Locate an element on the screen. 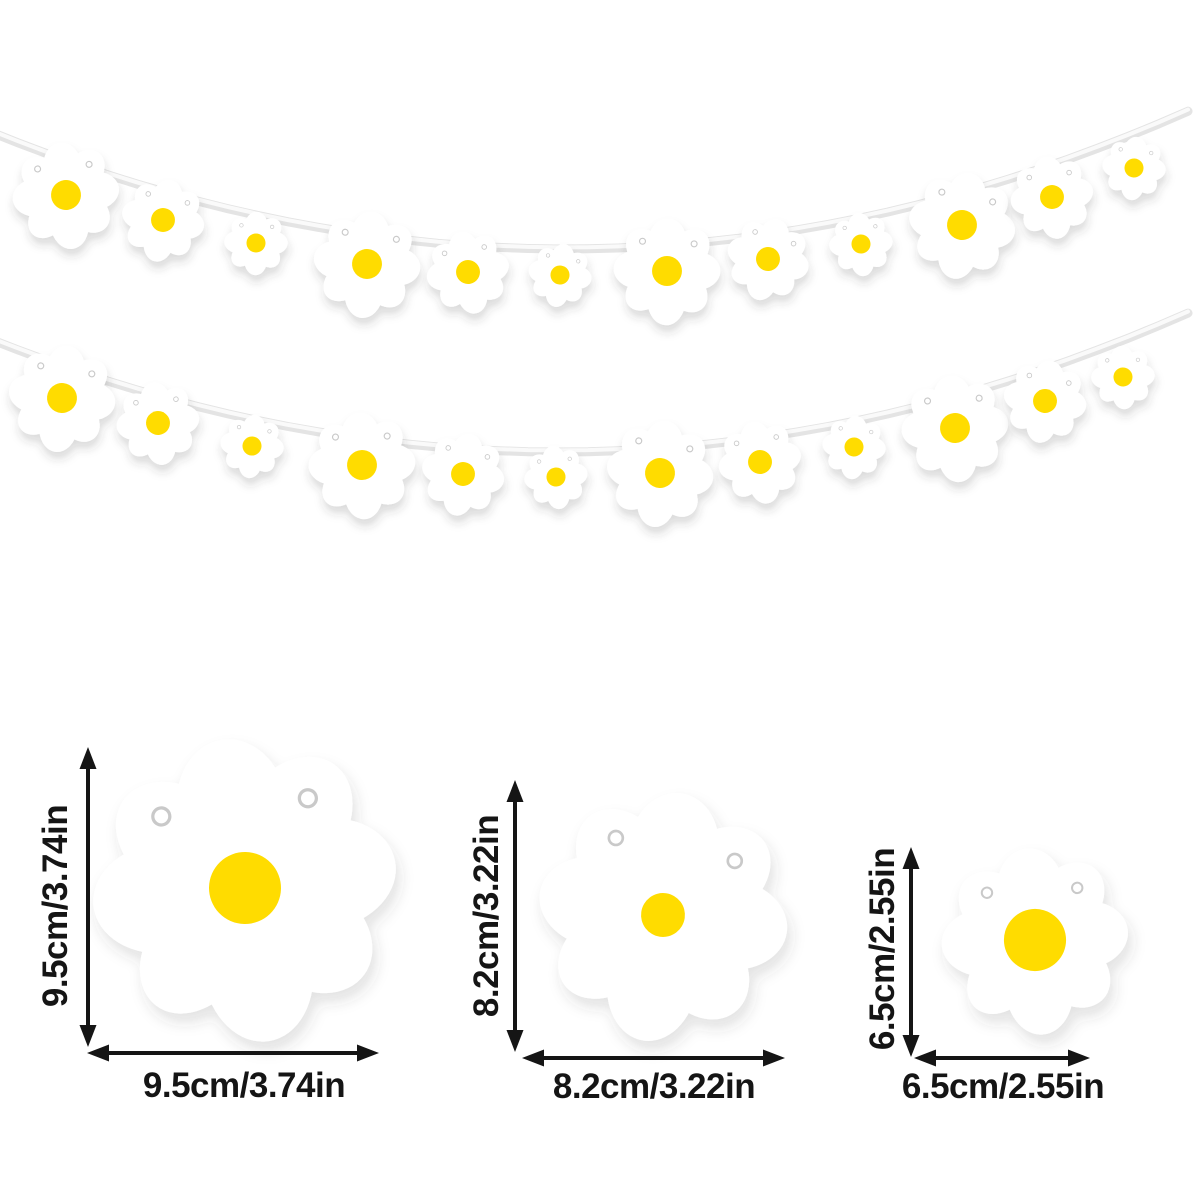  size-diagram-medium is located at coordinates (647, 923).